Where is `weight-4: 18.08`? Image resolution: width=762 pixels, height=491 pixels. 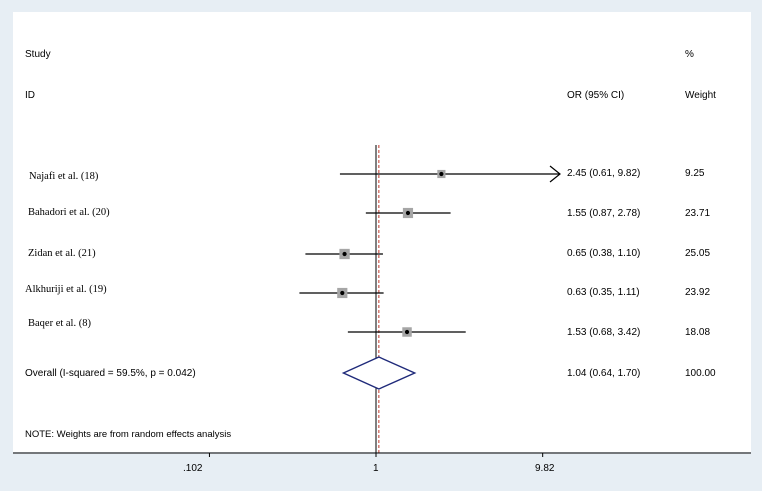 weight-4: 18.08 is located at coordinates (698, 332).